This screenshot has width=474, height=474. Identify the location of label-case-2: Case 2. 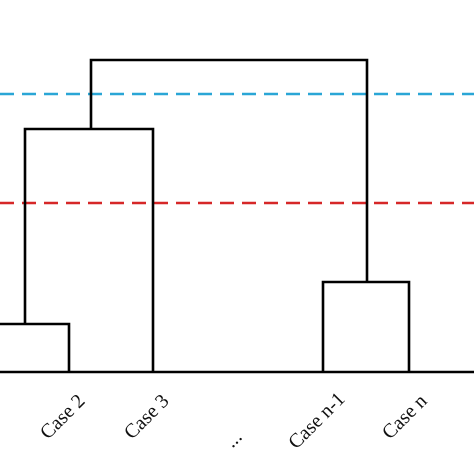
(63, 417).